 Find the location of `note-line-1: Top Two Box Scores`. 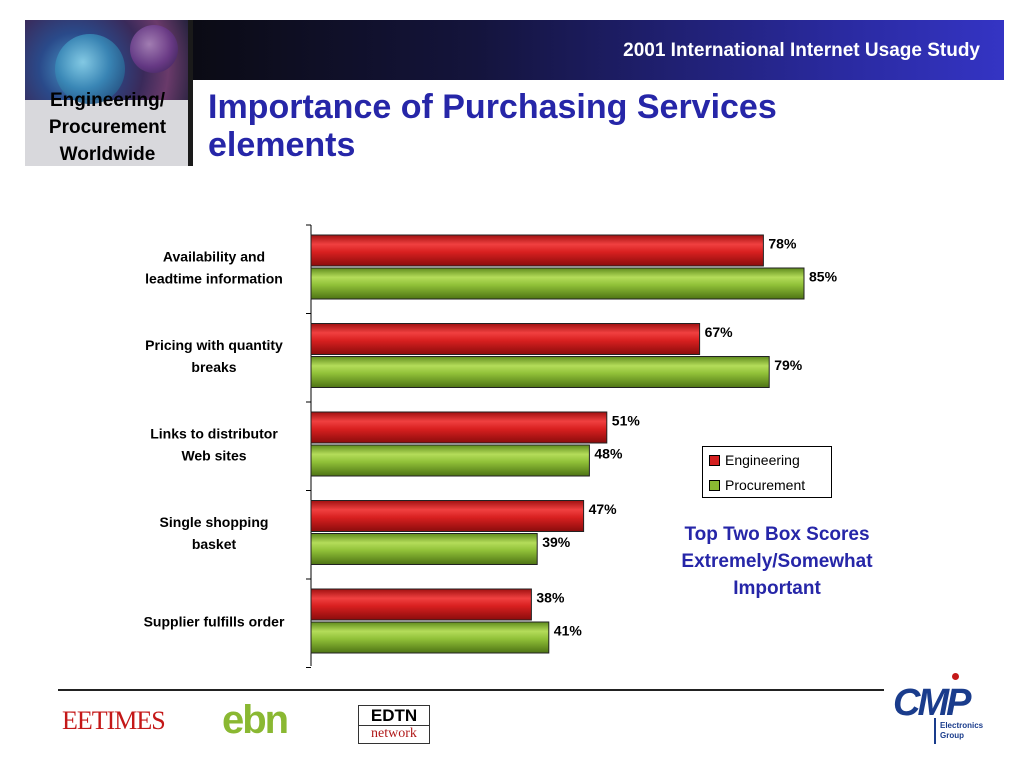

note-line-1: Top Two Box Scores is located at coordinates (777, 534).